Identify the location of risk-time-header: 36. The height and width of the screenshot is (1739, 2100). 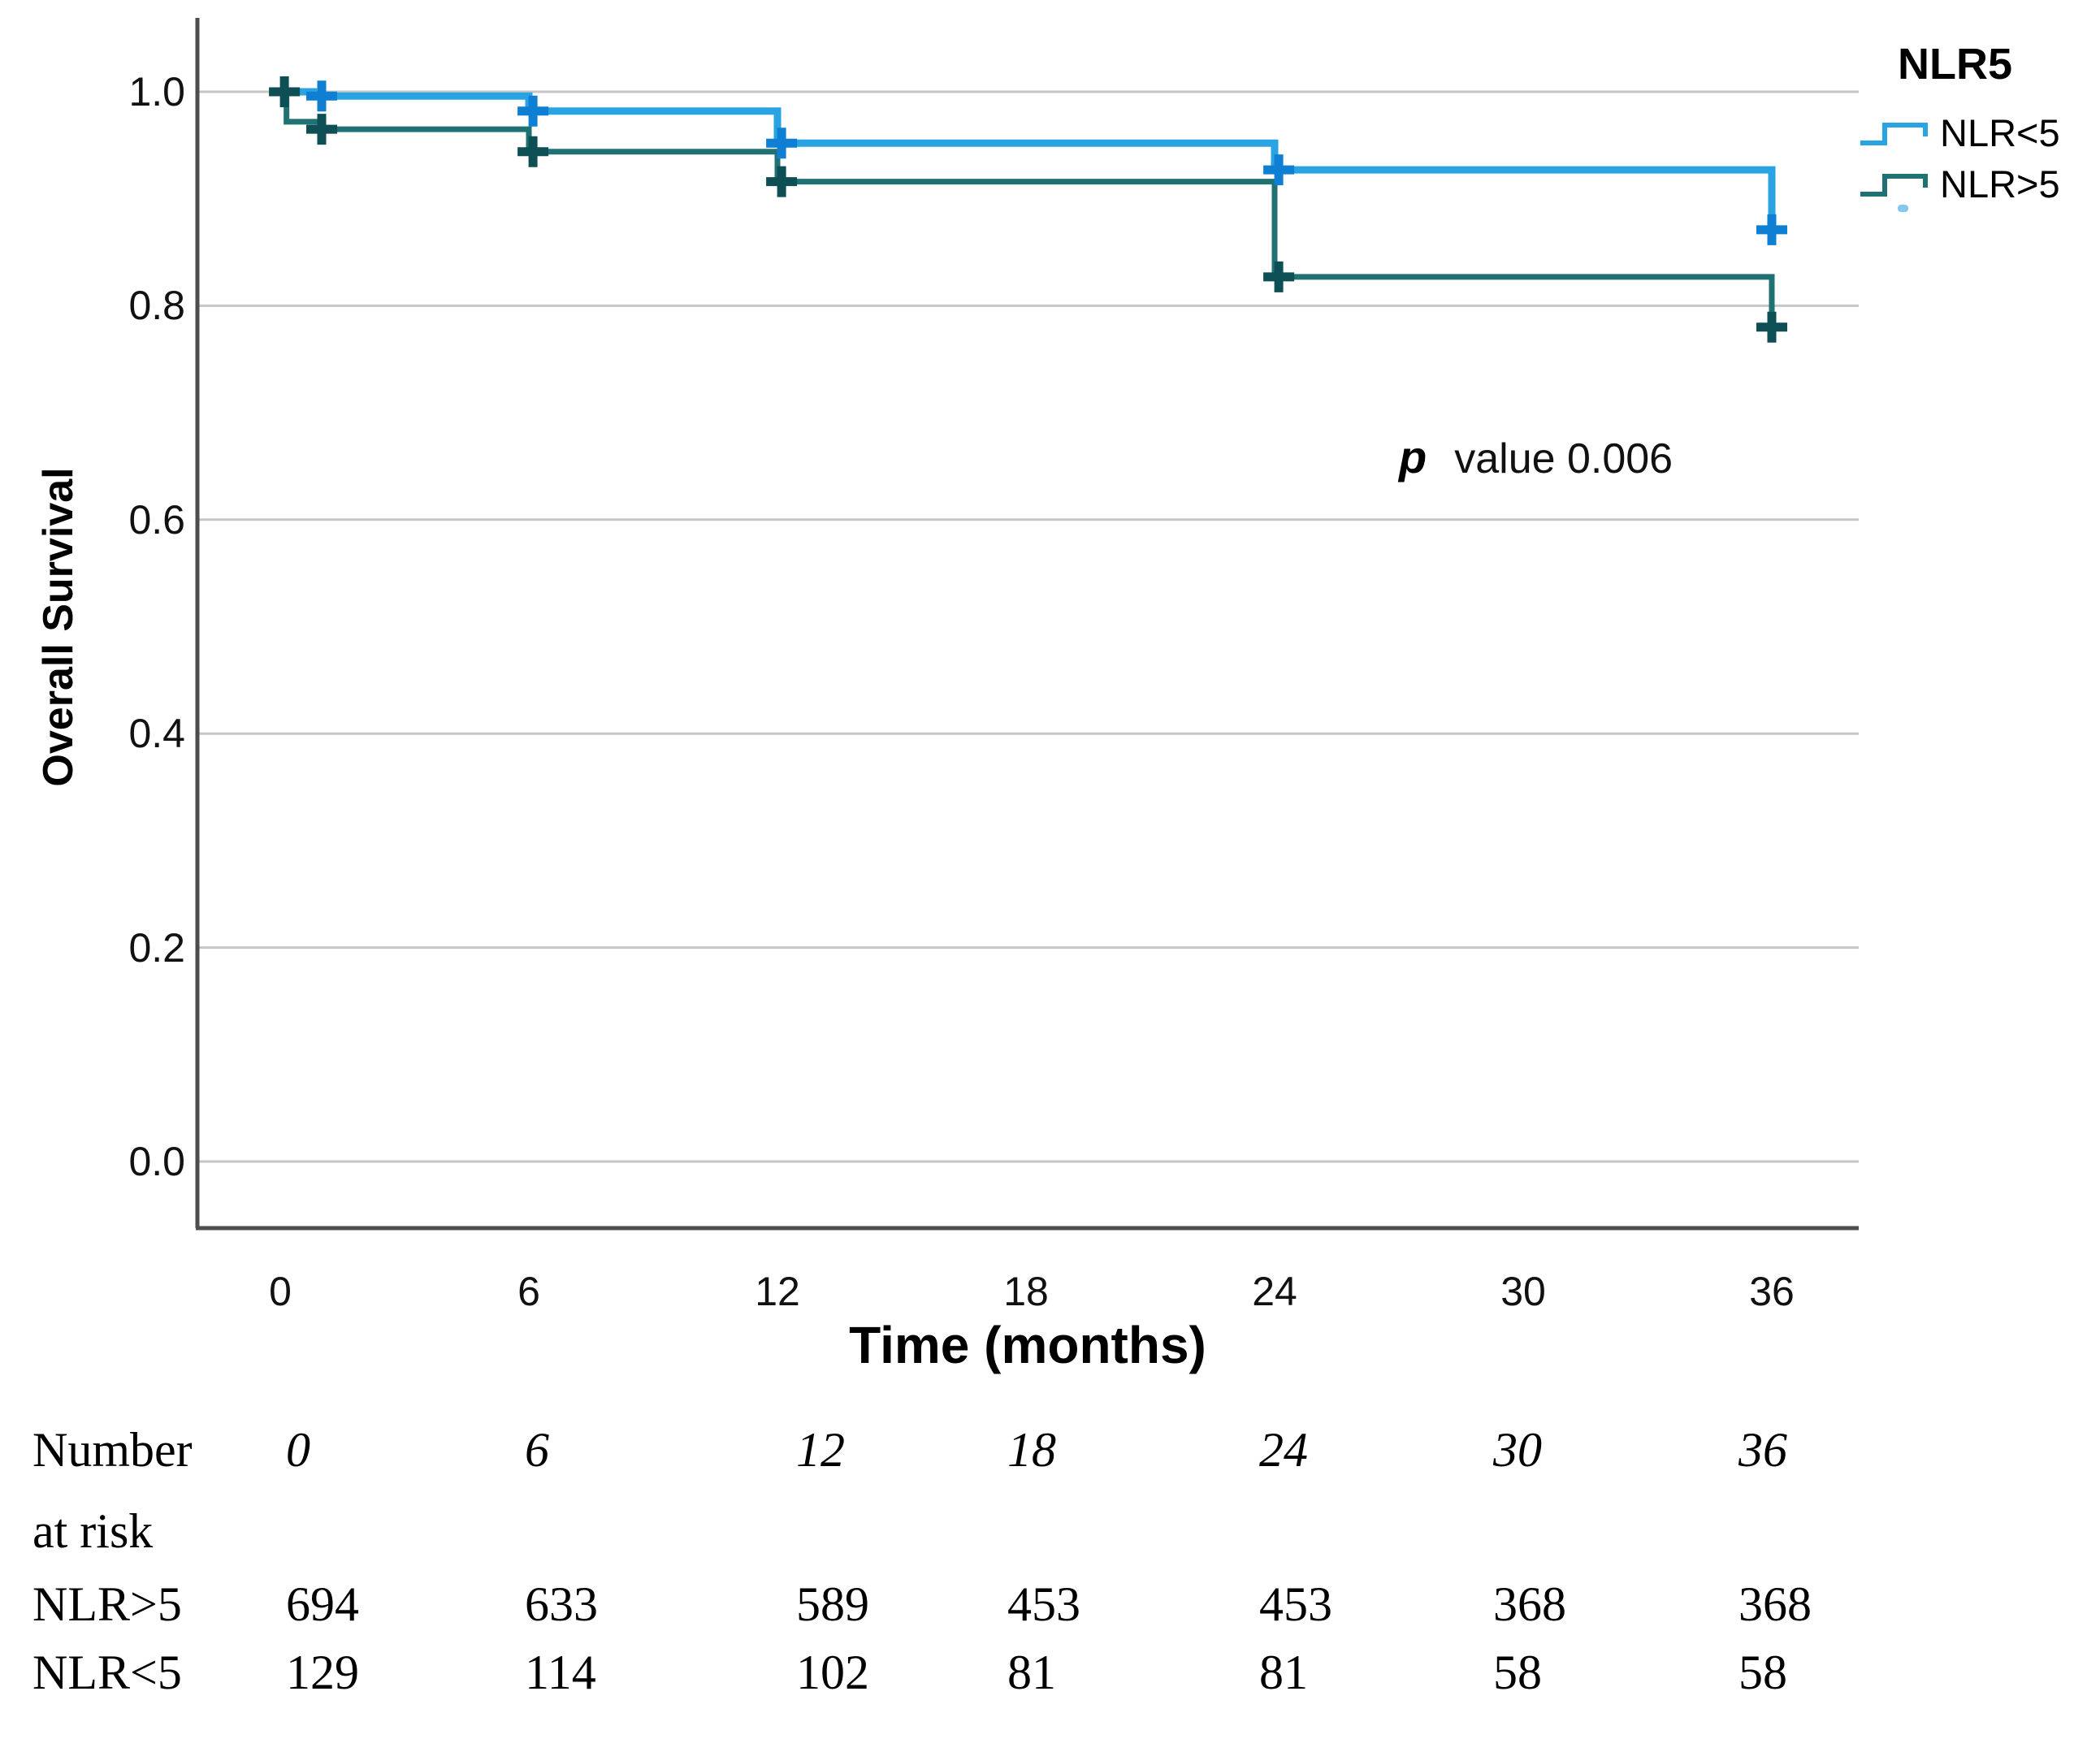
(1763, 1450).